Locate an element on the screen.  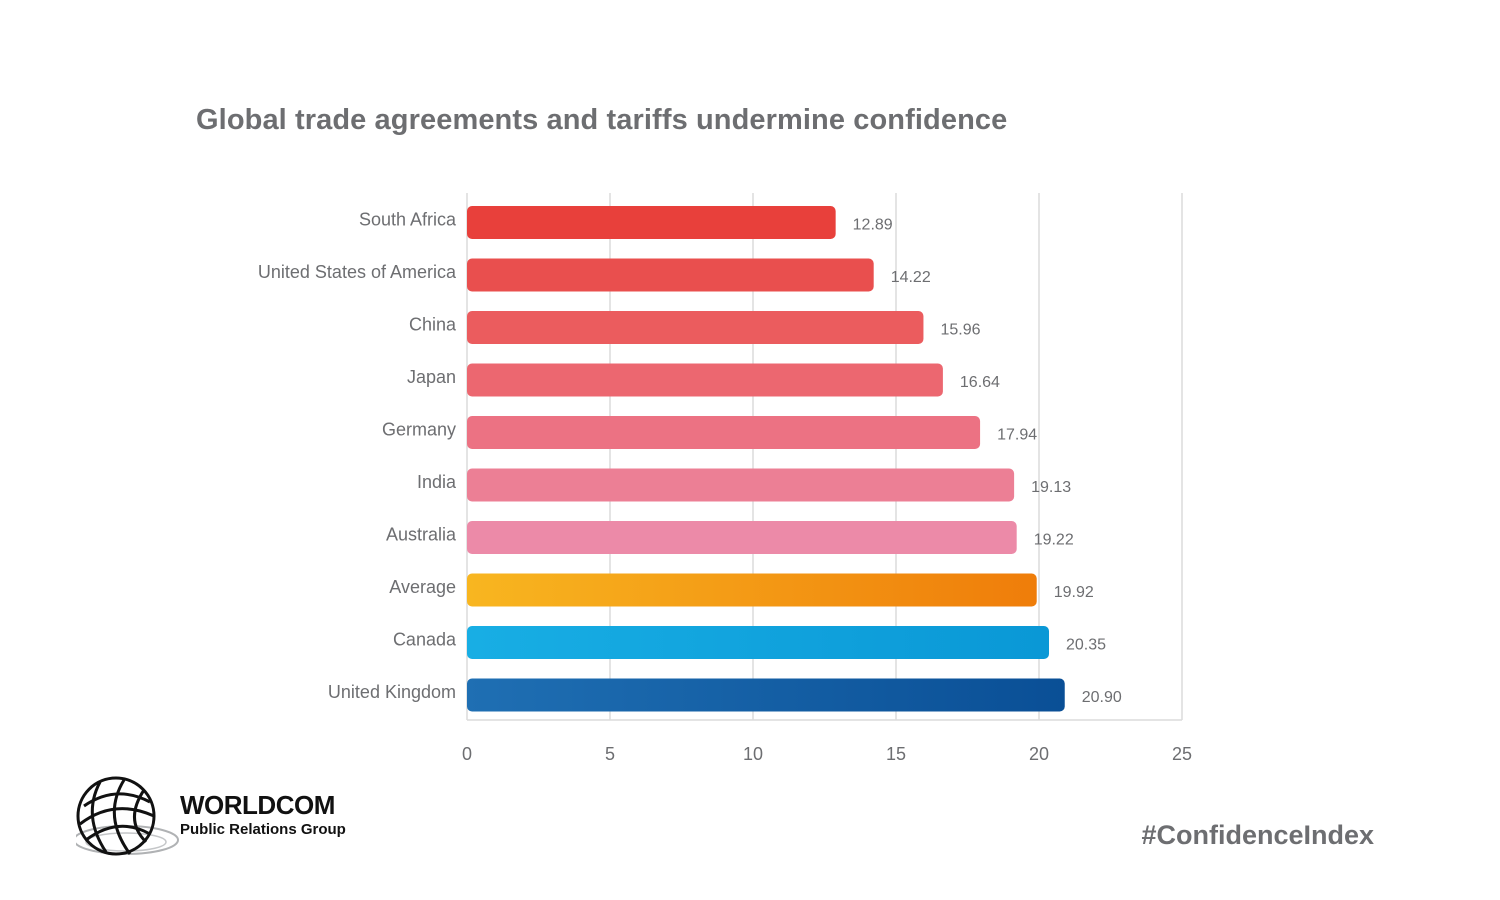
value-label: 17.94 is located at coordinates (1017, 435).